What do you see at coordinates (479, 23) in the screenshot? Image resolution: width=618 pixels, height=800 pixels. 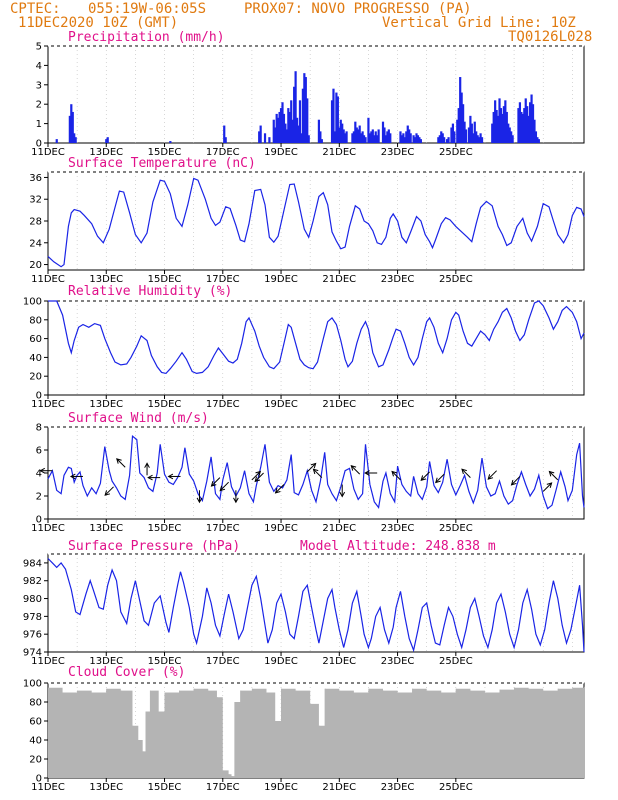 I see `header-grid-note: Vertical Grid Line: 10Z` at bounding box center [479, 23].